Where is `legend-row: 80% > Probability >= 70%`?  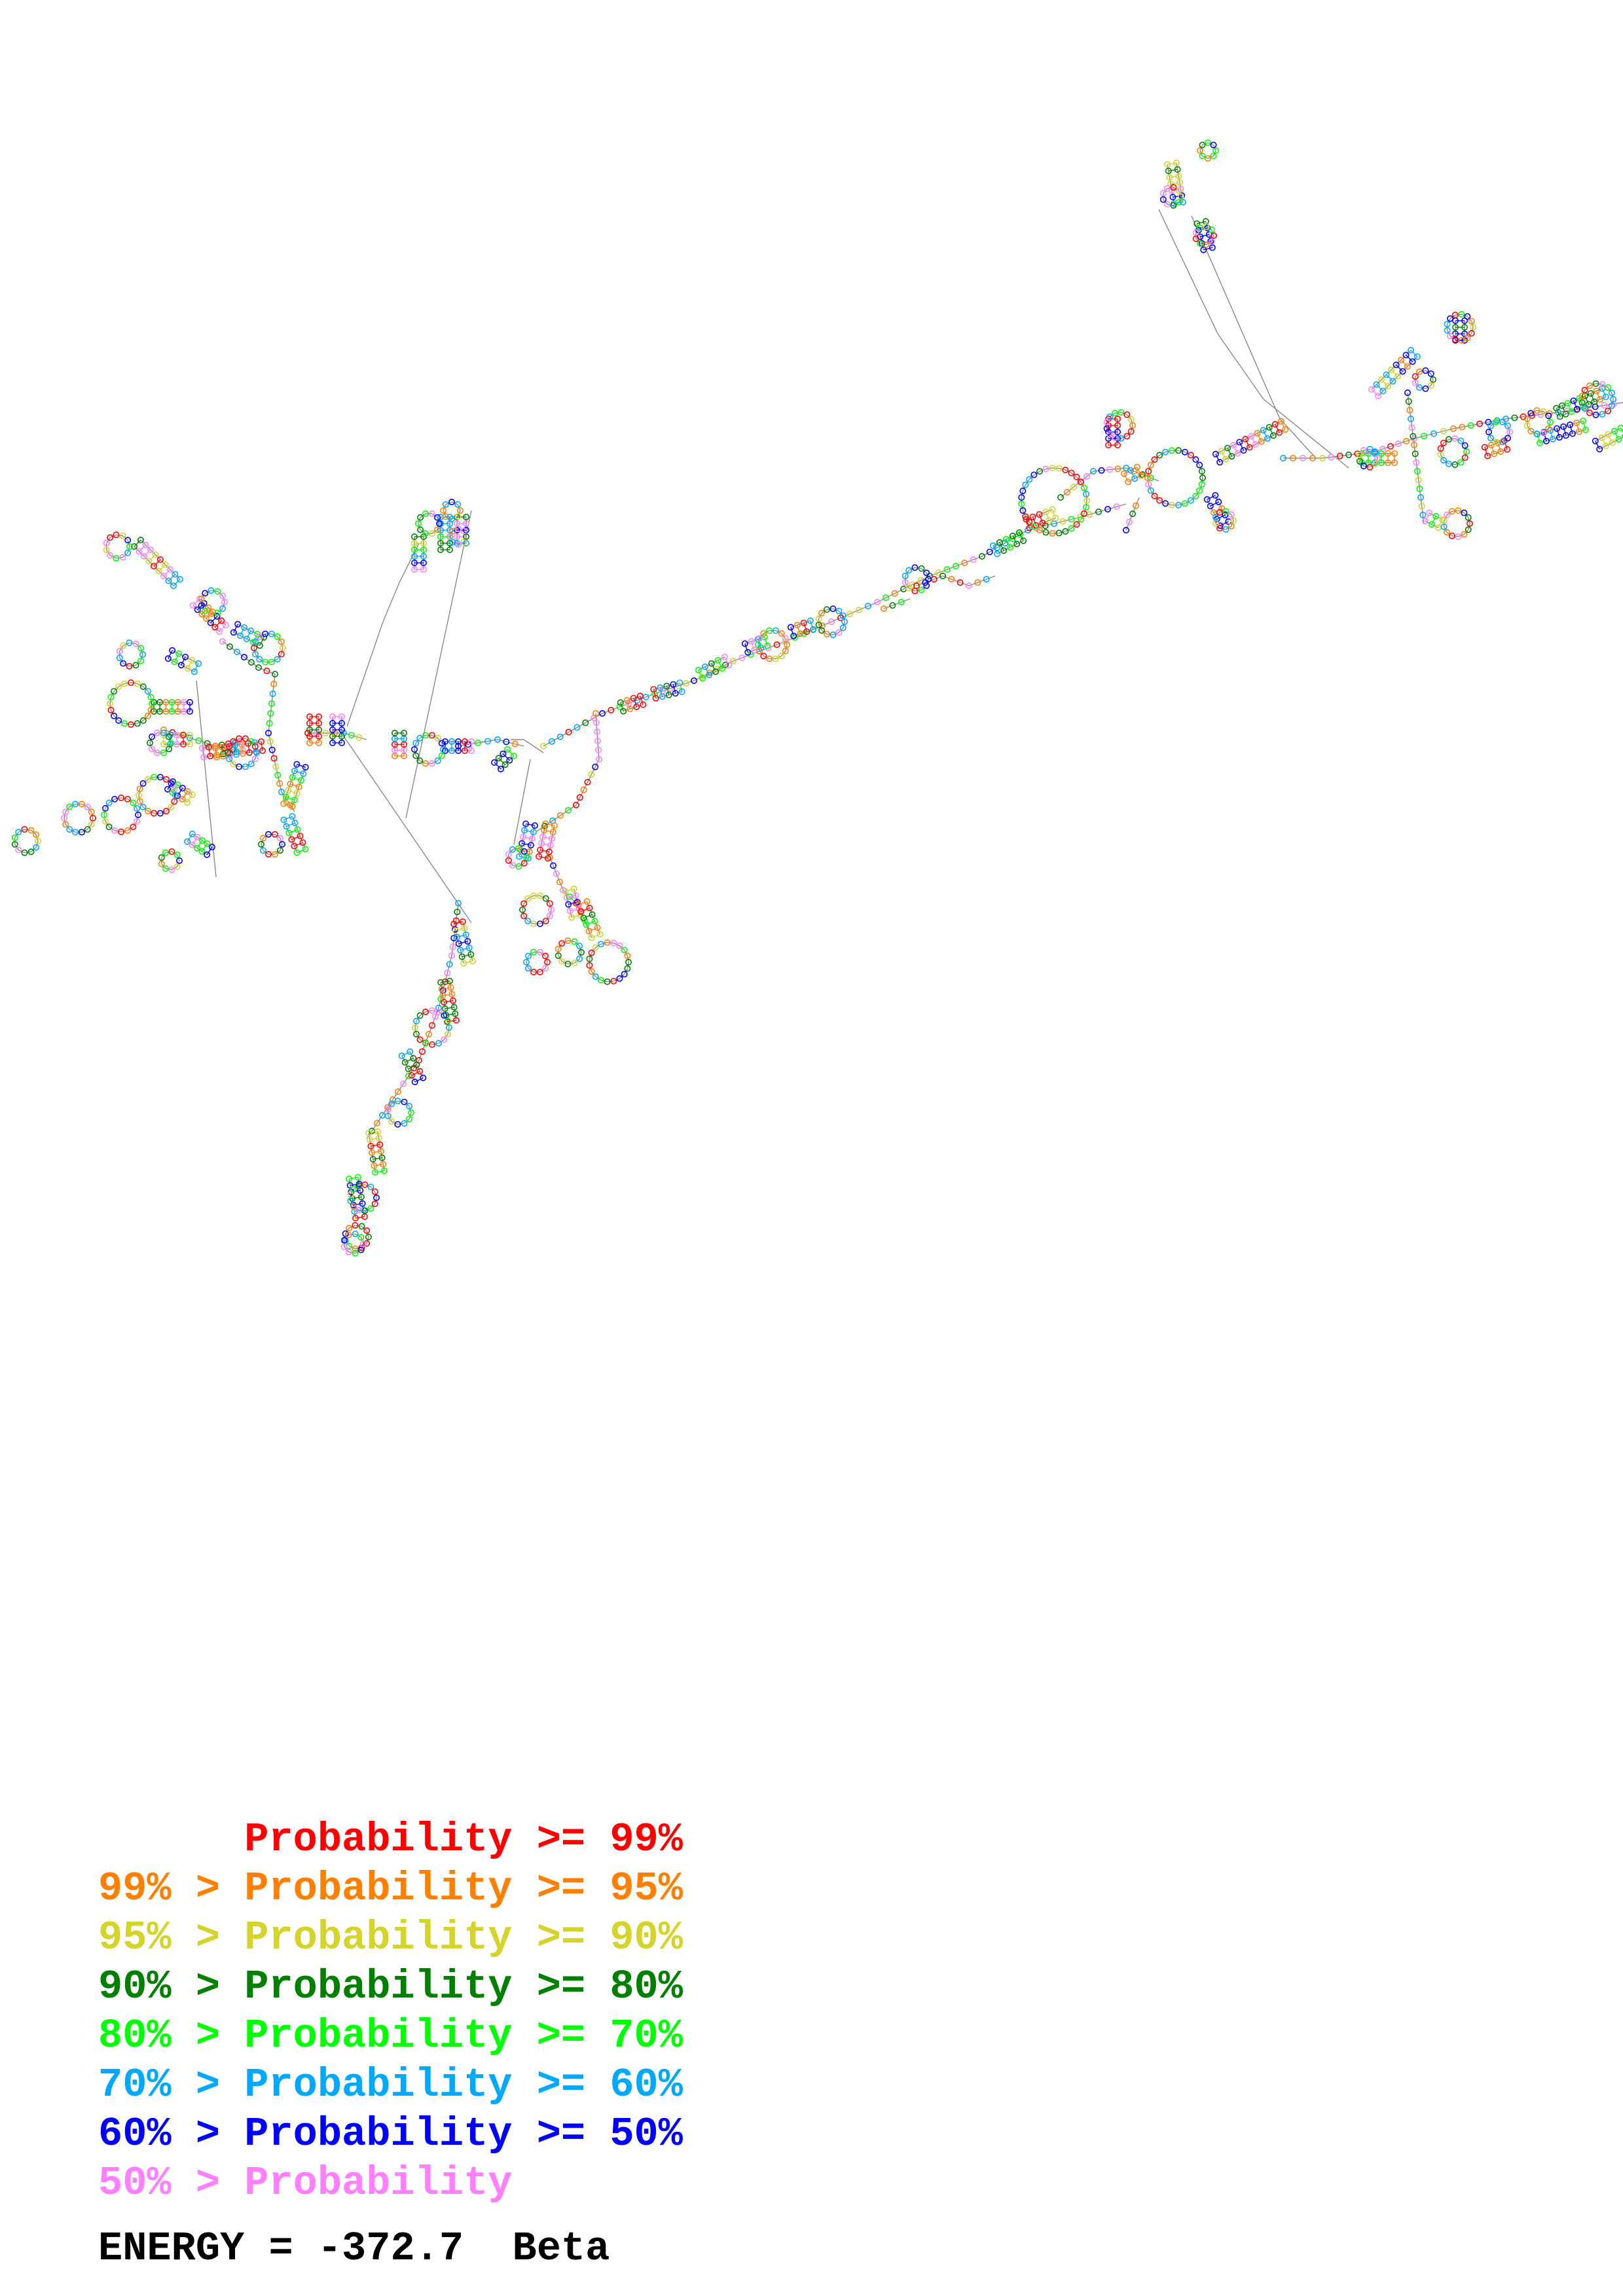 legend-row: 80% > Probability >= 70% is located at coordinates (390, 2036).